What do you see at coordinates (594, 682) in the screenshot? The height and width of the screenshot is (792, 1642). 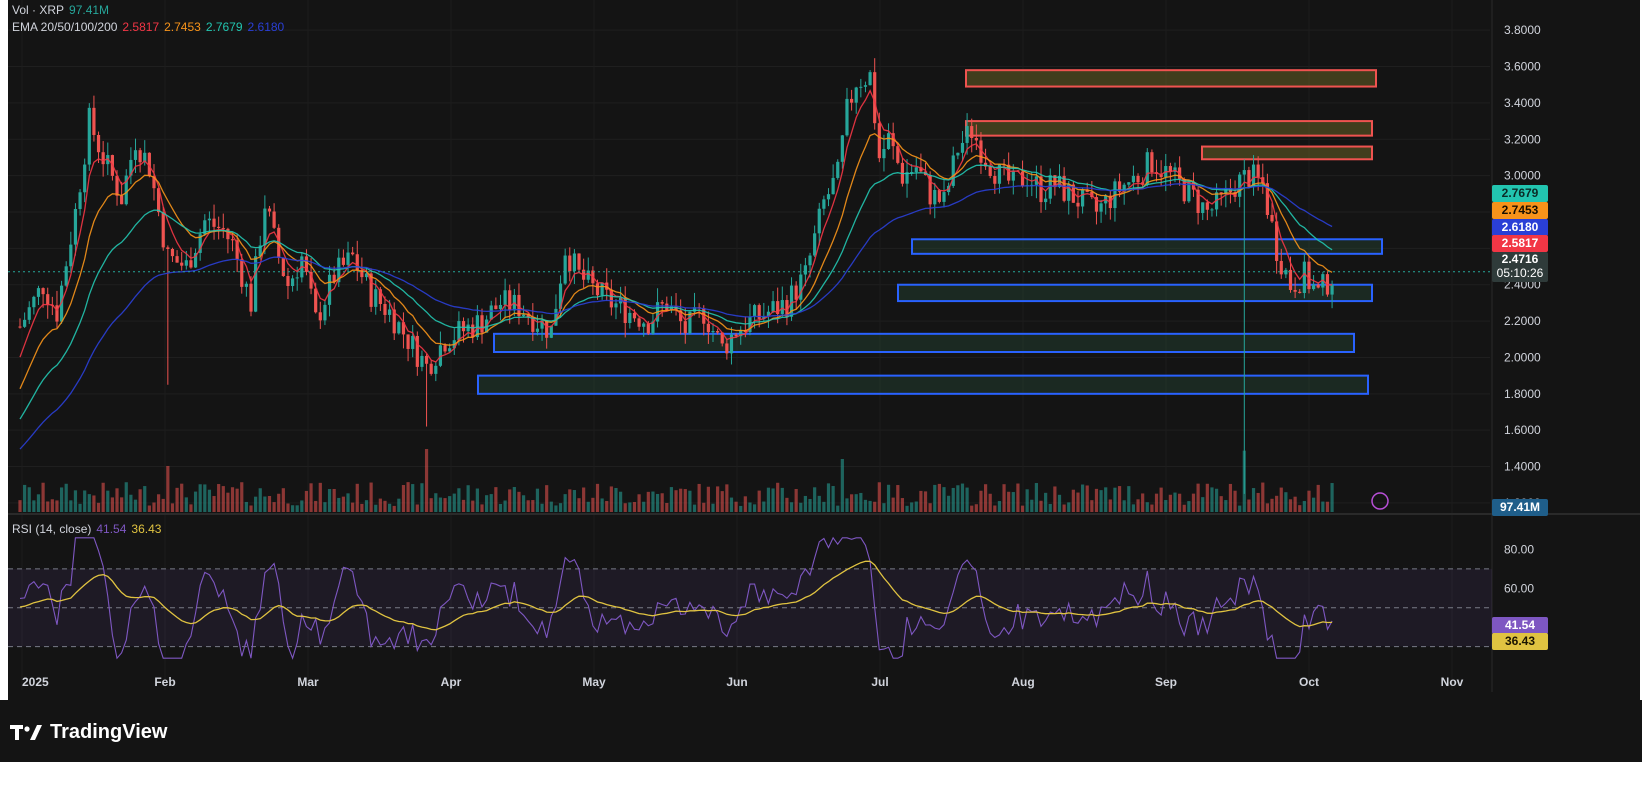 I see `x-tick-label: May` at bounding box center [594, 682].